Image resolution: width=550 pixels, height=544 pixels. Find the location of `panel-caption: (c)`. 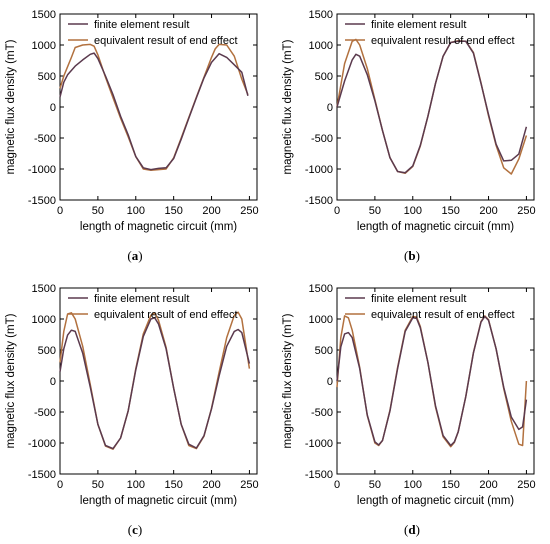

panel-caption: (c) is located at coordinates (135, 529).